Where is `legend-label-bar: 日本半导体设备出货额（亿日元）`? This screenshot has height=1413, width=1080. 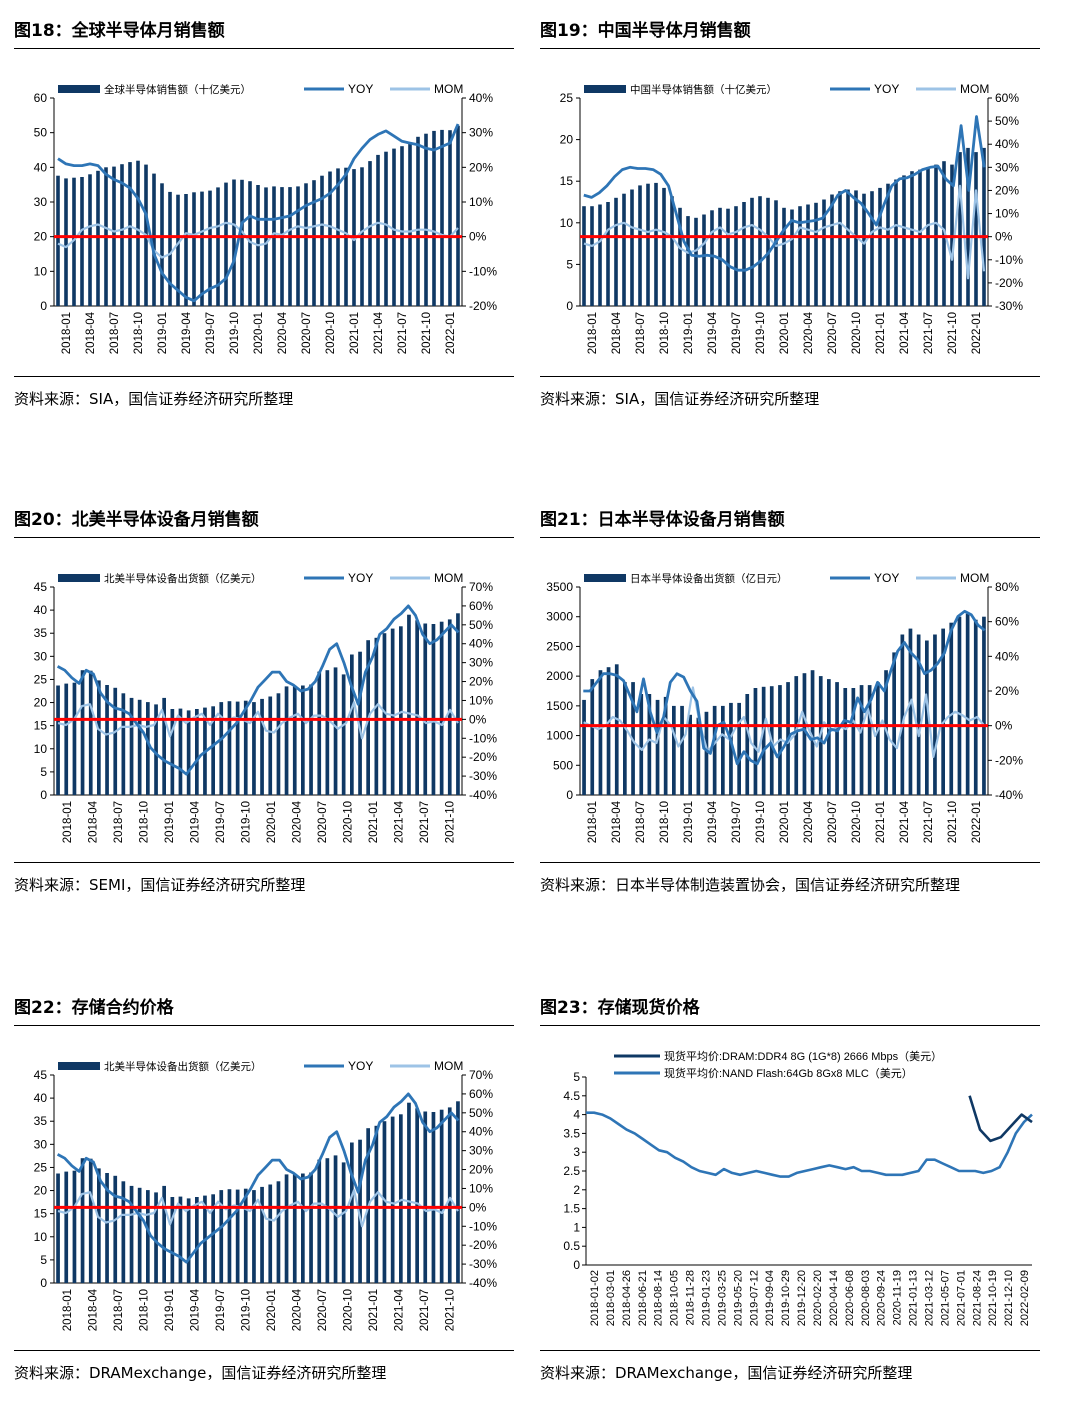
legend-label-bar: 日本半导体设备出货额（亿日元） is located at coordinates (709, 578).